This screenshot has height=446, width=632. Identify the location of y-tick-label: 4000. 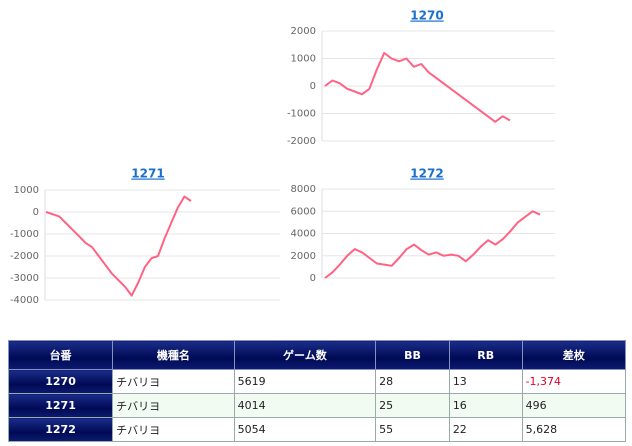
(303, 234).